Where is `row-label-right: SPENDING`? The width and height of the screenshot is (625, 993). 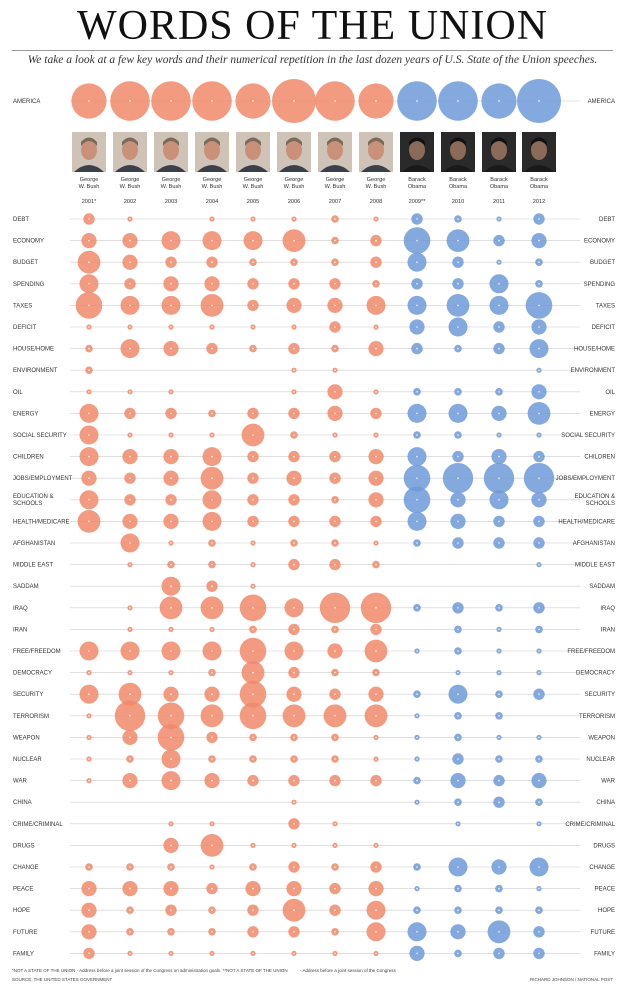 row-label-right: SPENDING is located at coordinates (600, 285).